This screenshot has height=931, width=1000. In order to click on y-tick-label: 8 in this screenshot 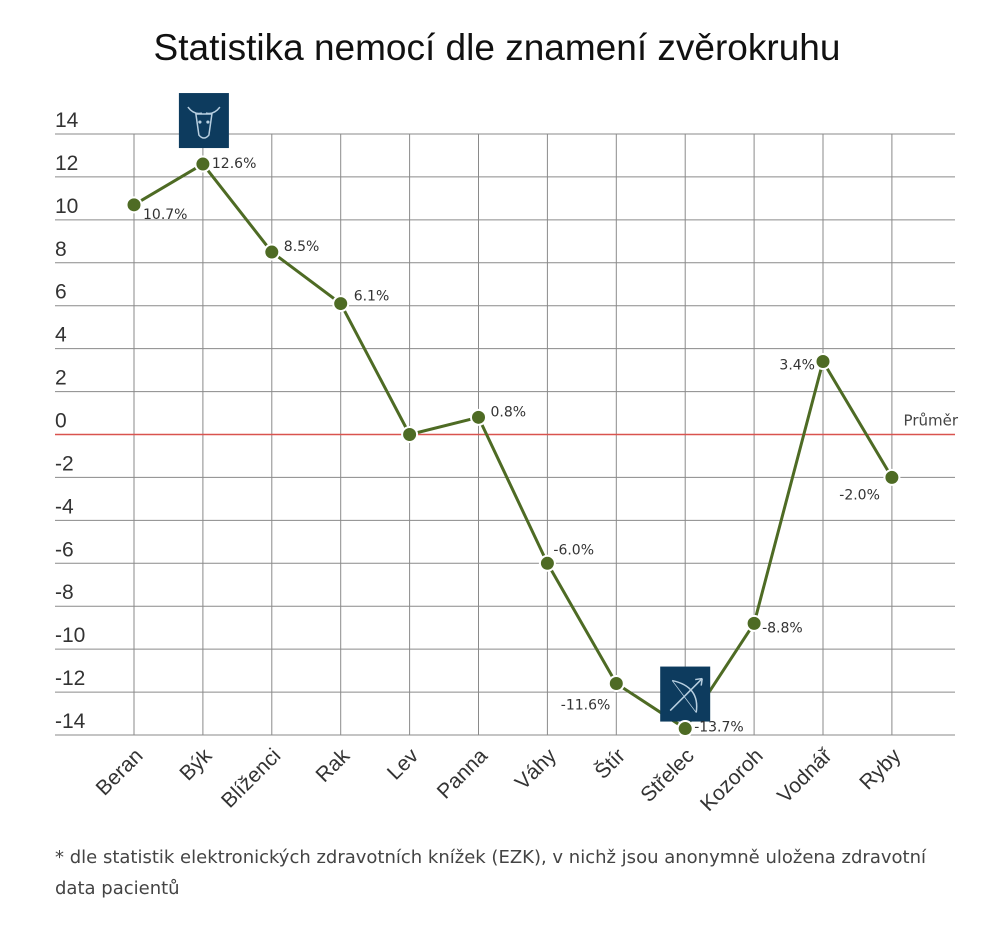, I will do `click(61, 249)`.